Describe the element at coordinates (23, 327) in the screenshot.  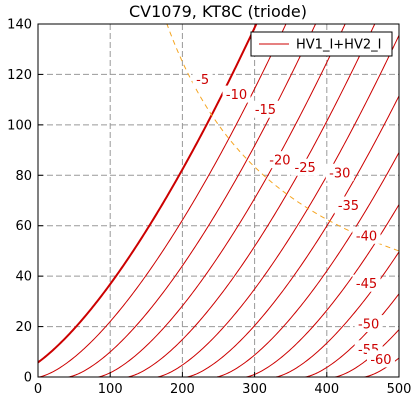
I see `y-tick-label: 20` at that location.